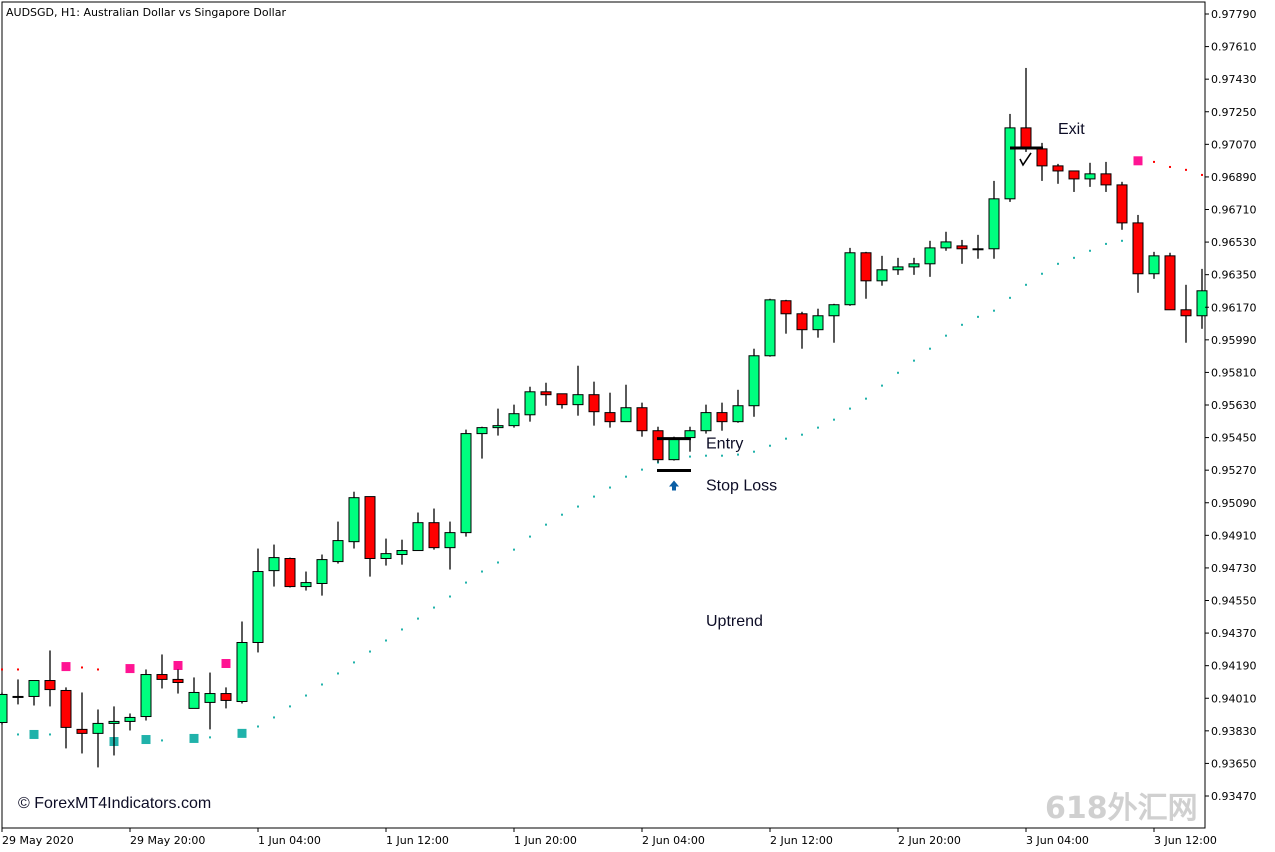  What do you see at coordinates (1234, 698) in the screenshot?
I see `price-tick-label: 0.94010` at bounding box center [1234, 698].